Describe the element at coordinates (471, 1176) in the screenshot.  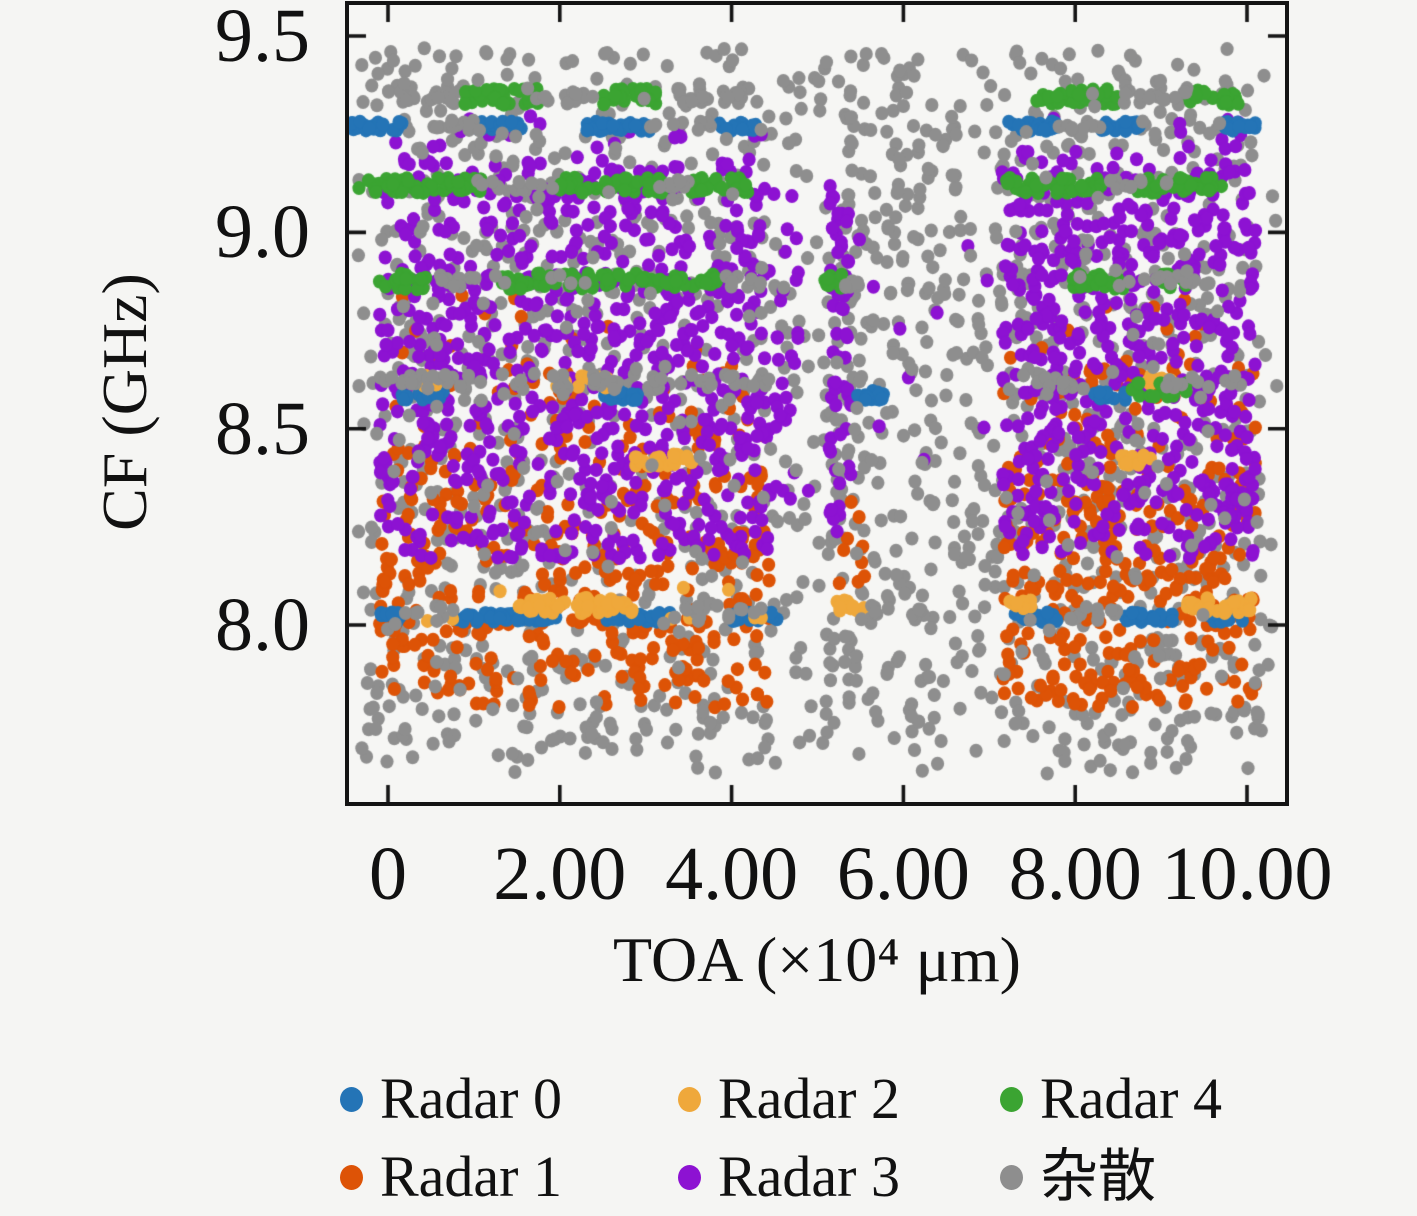
I see `legend-label: Radar 1` at that location.